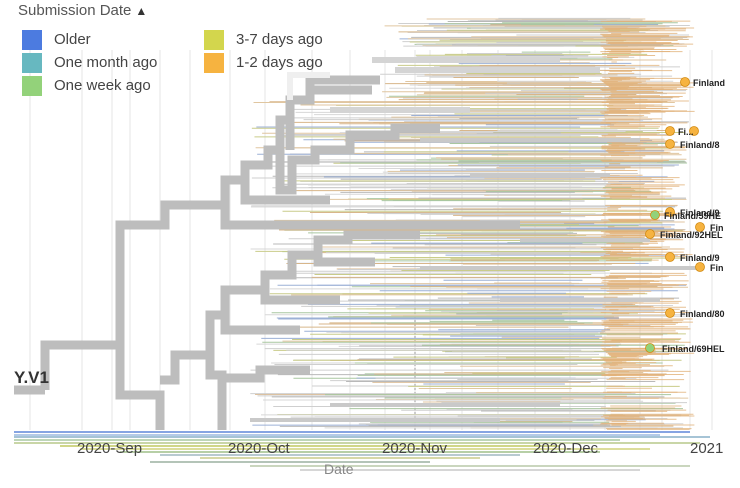 The height and width of the screenshot is (488, 740). I want to click on tip-label: Finland/59HE, so click(693, 216).